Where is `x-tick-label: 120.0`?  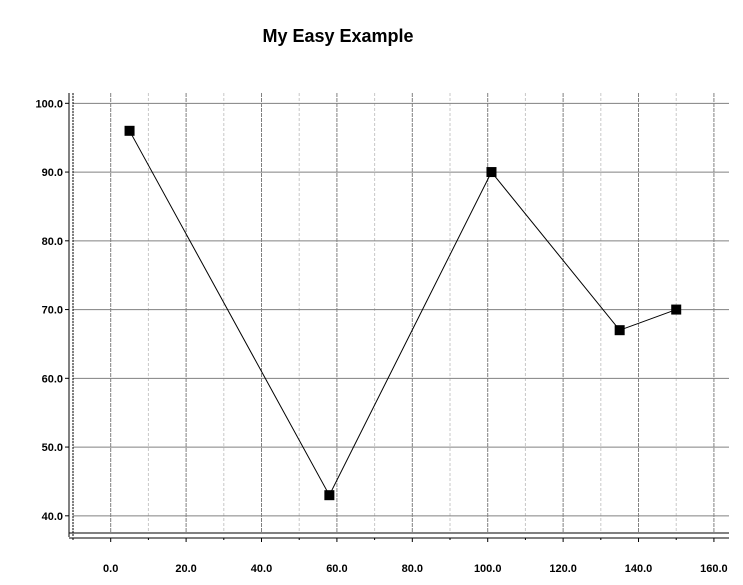 x-tick-label: 120.0 is located at coordinates (563, 569).